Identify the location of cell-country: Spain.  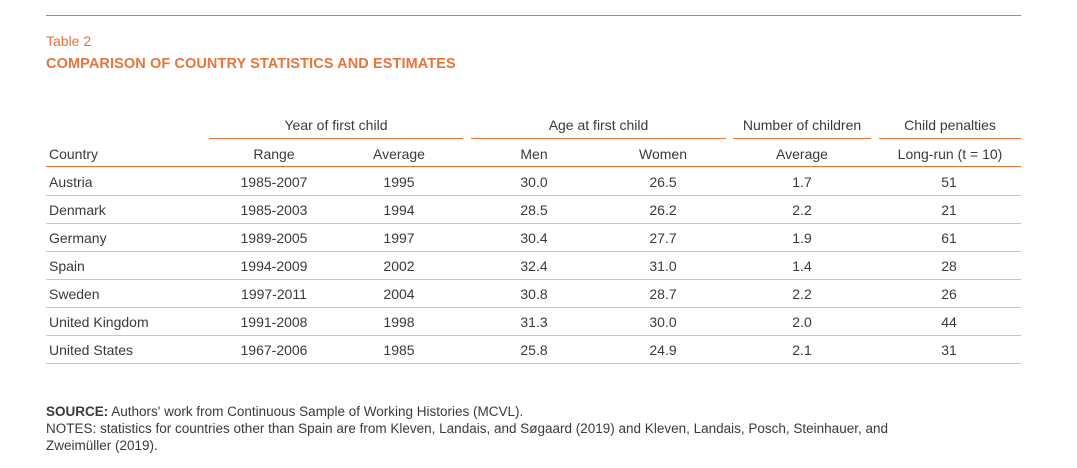
(67, 266).